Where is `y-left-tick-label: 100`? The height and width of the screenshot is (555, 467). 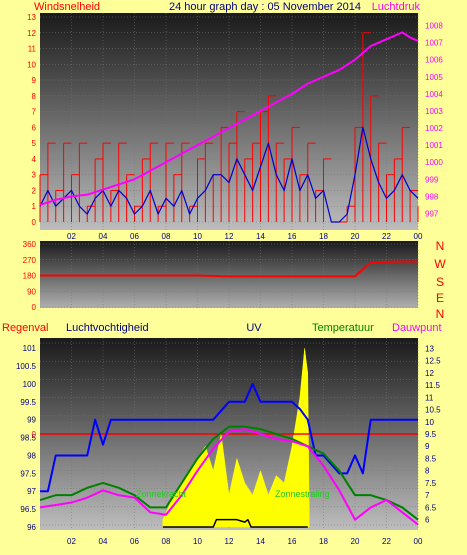 y-left-tick-label: 100 is located at coordinates (30, 384).